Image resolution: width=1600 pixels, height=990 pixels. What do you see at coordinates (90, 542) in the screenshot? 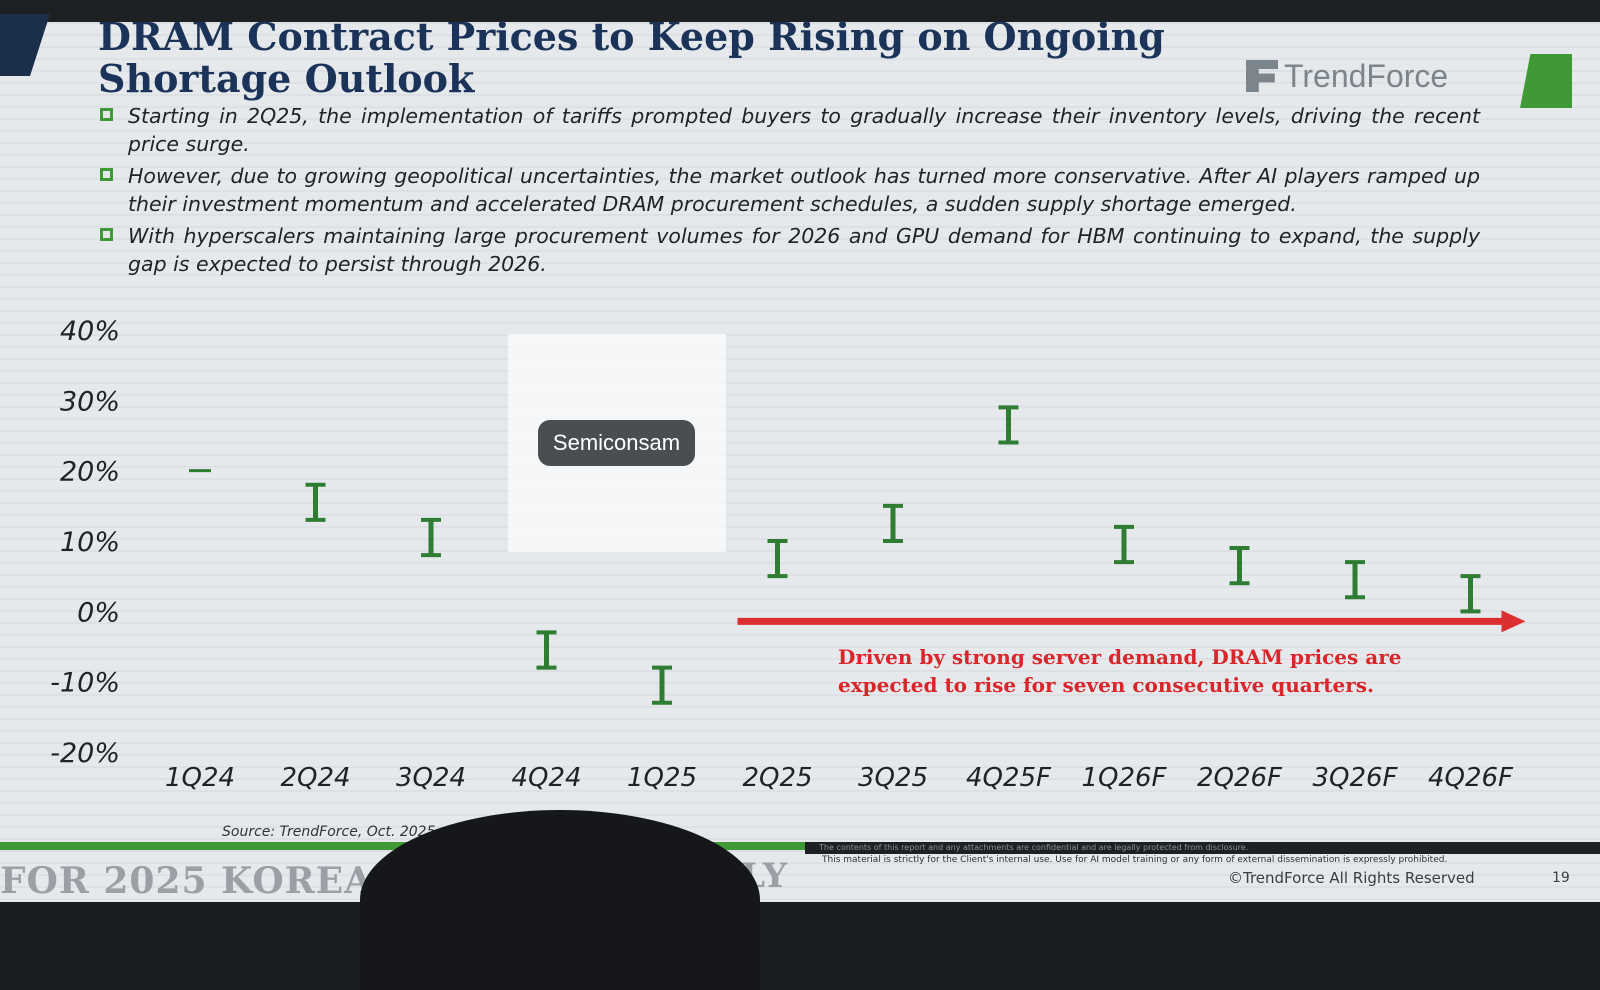
I see `y-tick-label: 10%` at bounding box center [90, 542].